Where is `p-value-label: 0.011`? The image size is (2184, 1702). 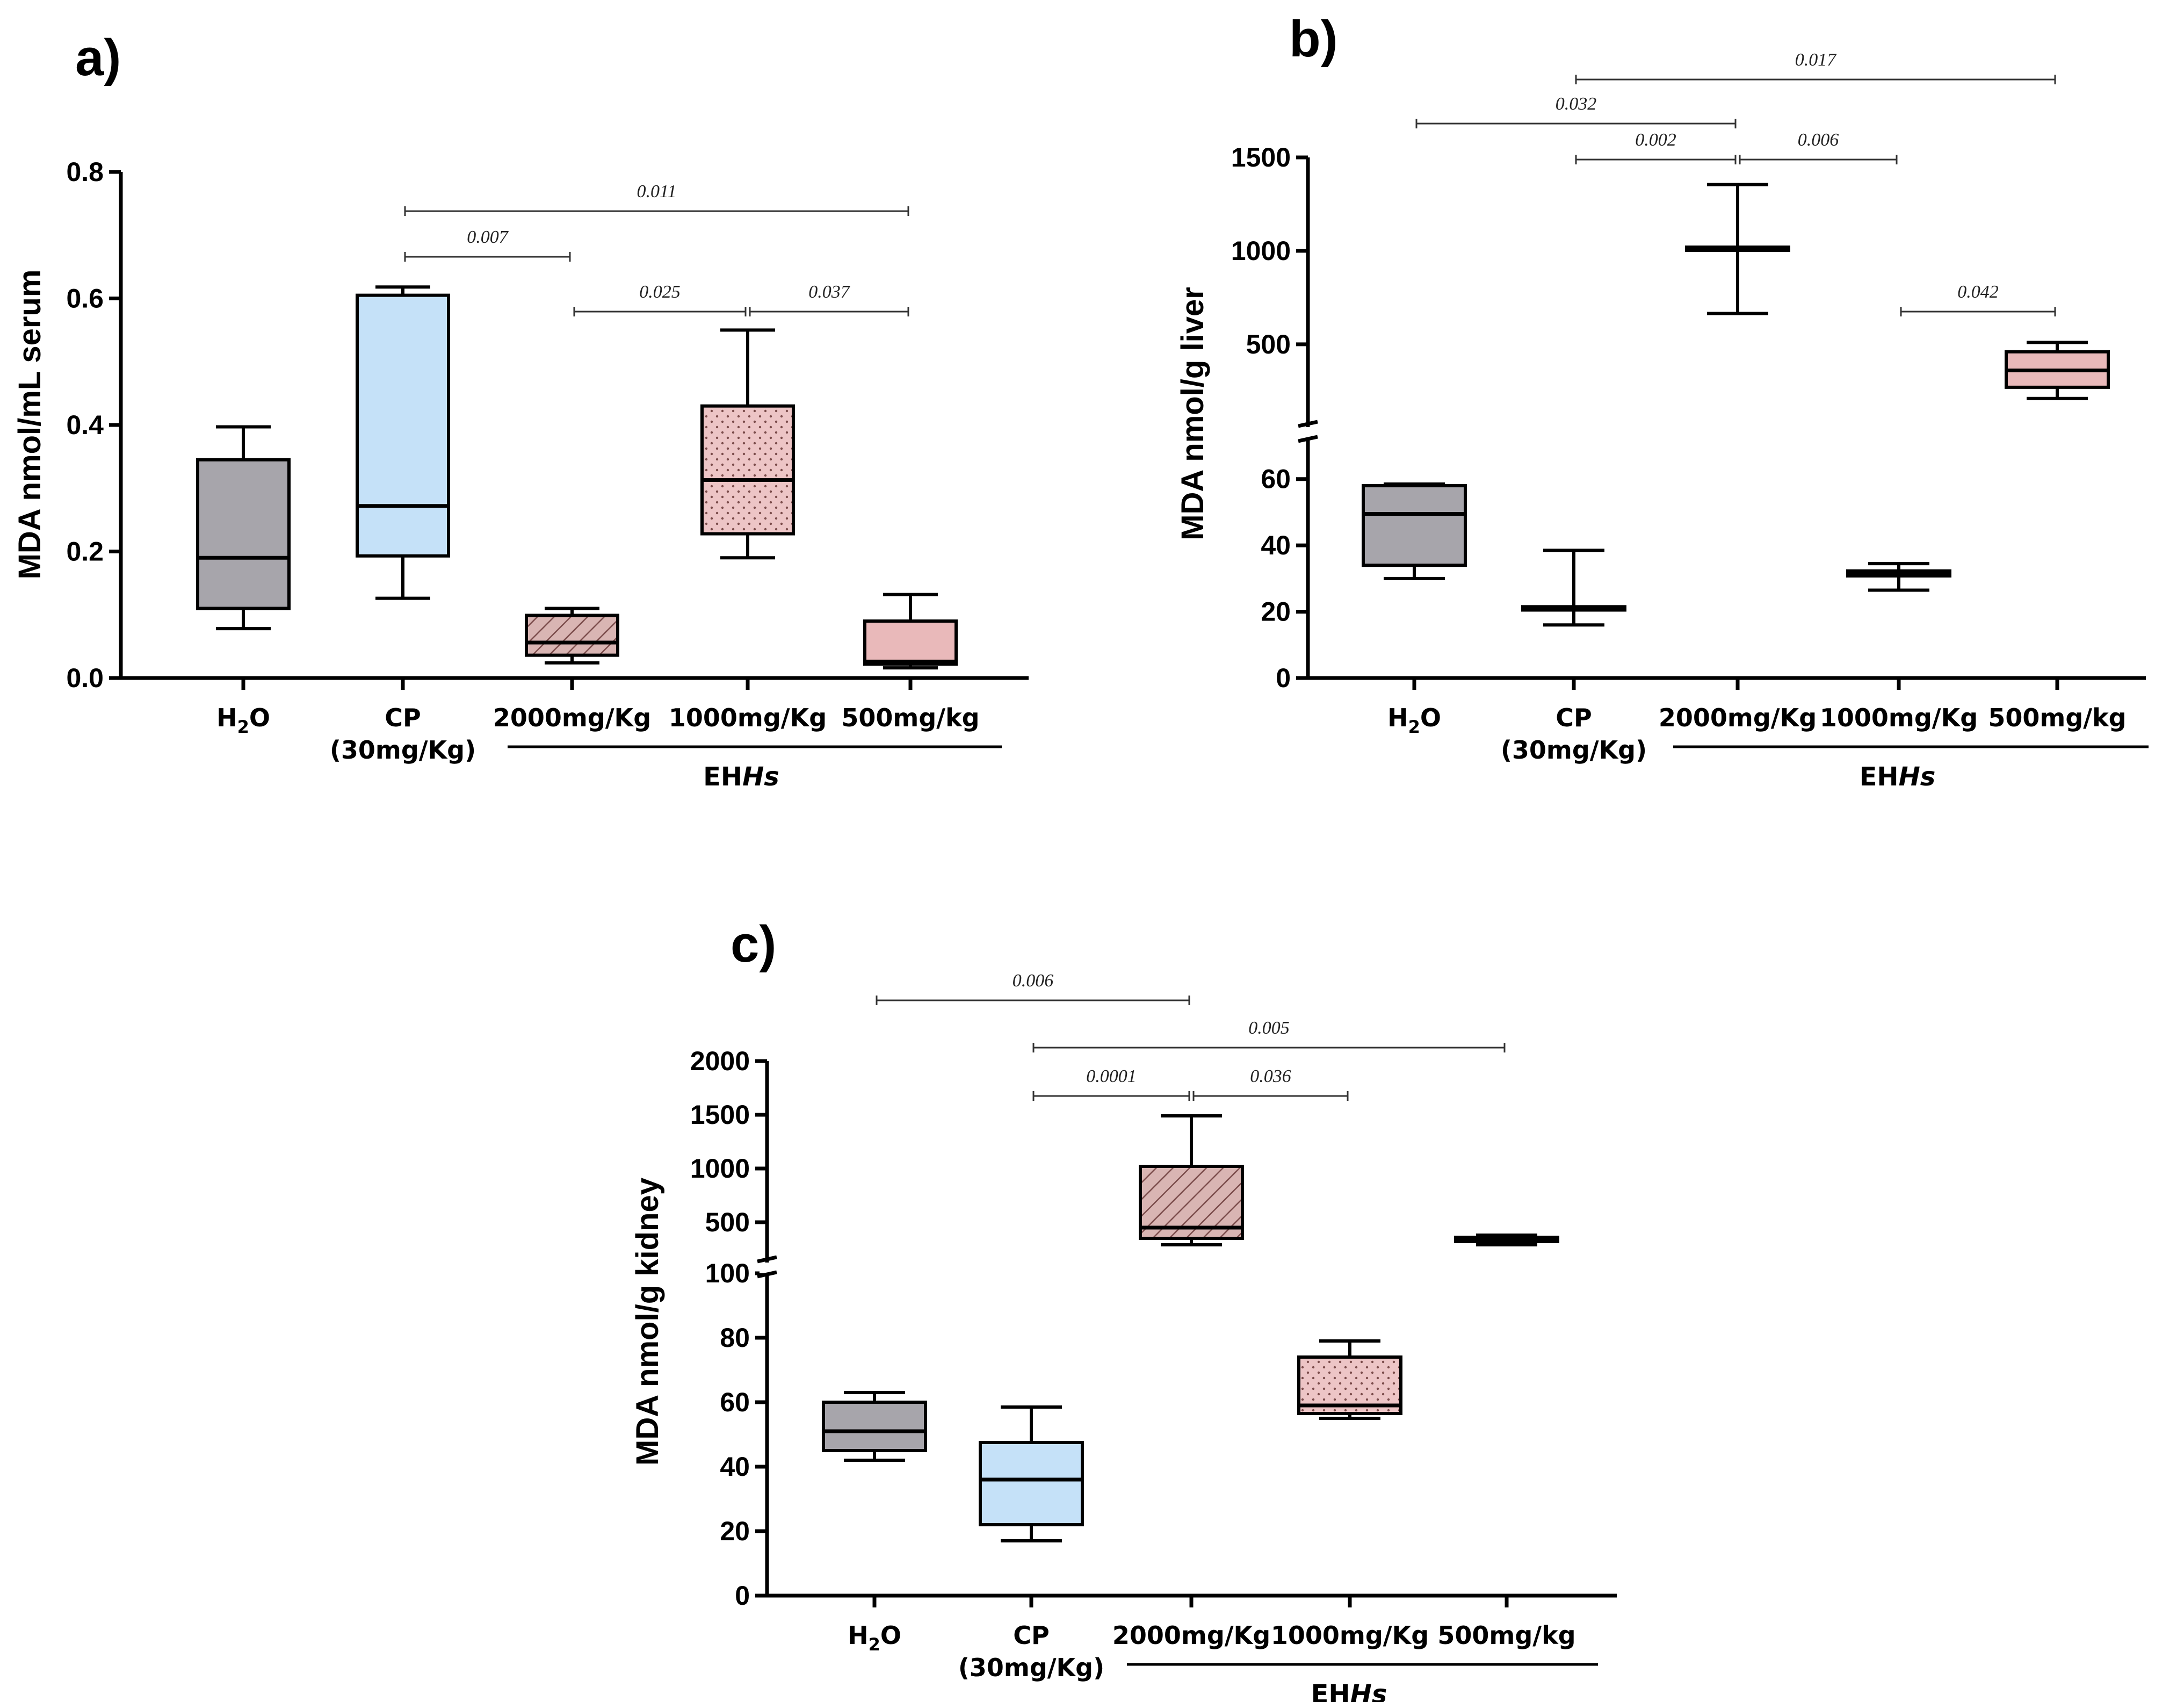 p-value-label: 0.011 is located at coordinates (657, 191).